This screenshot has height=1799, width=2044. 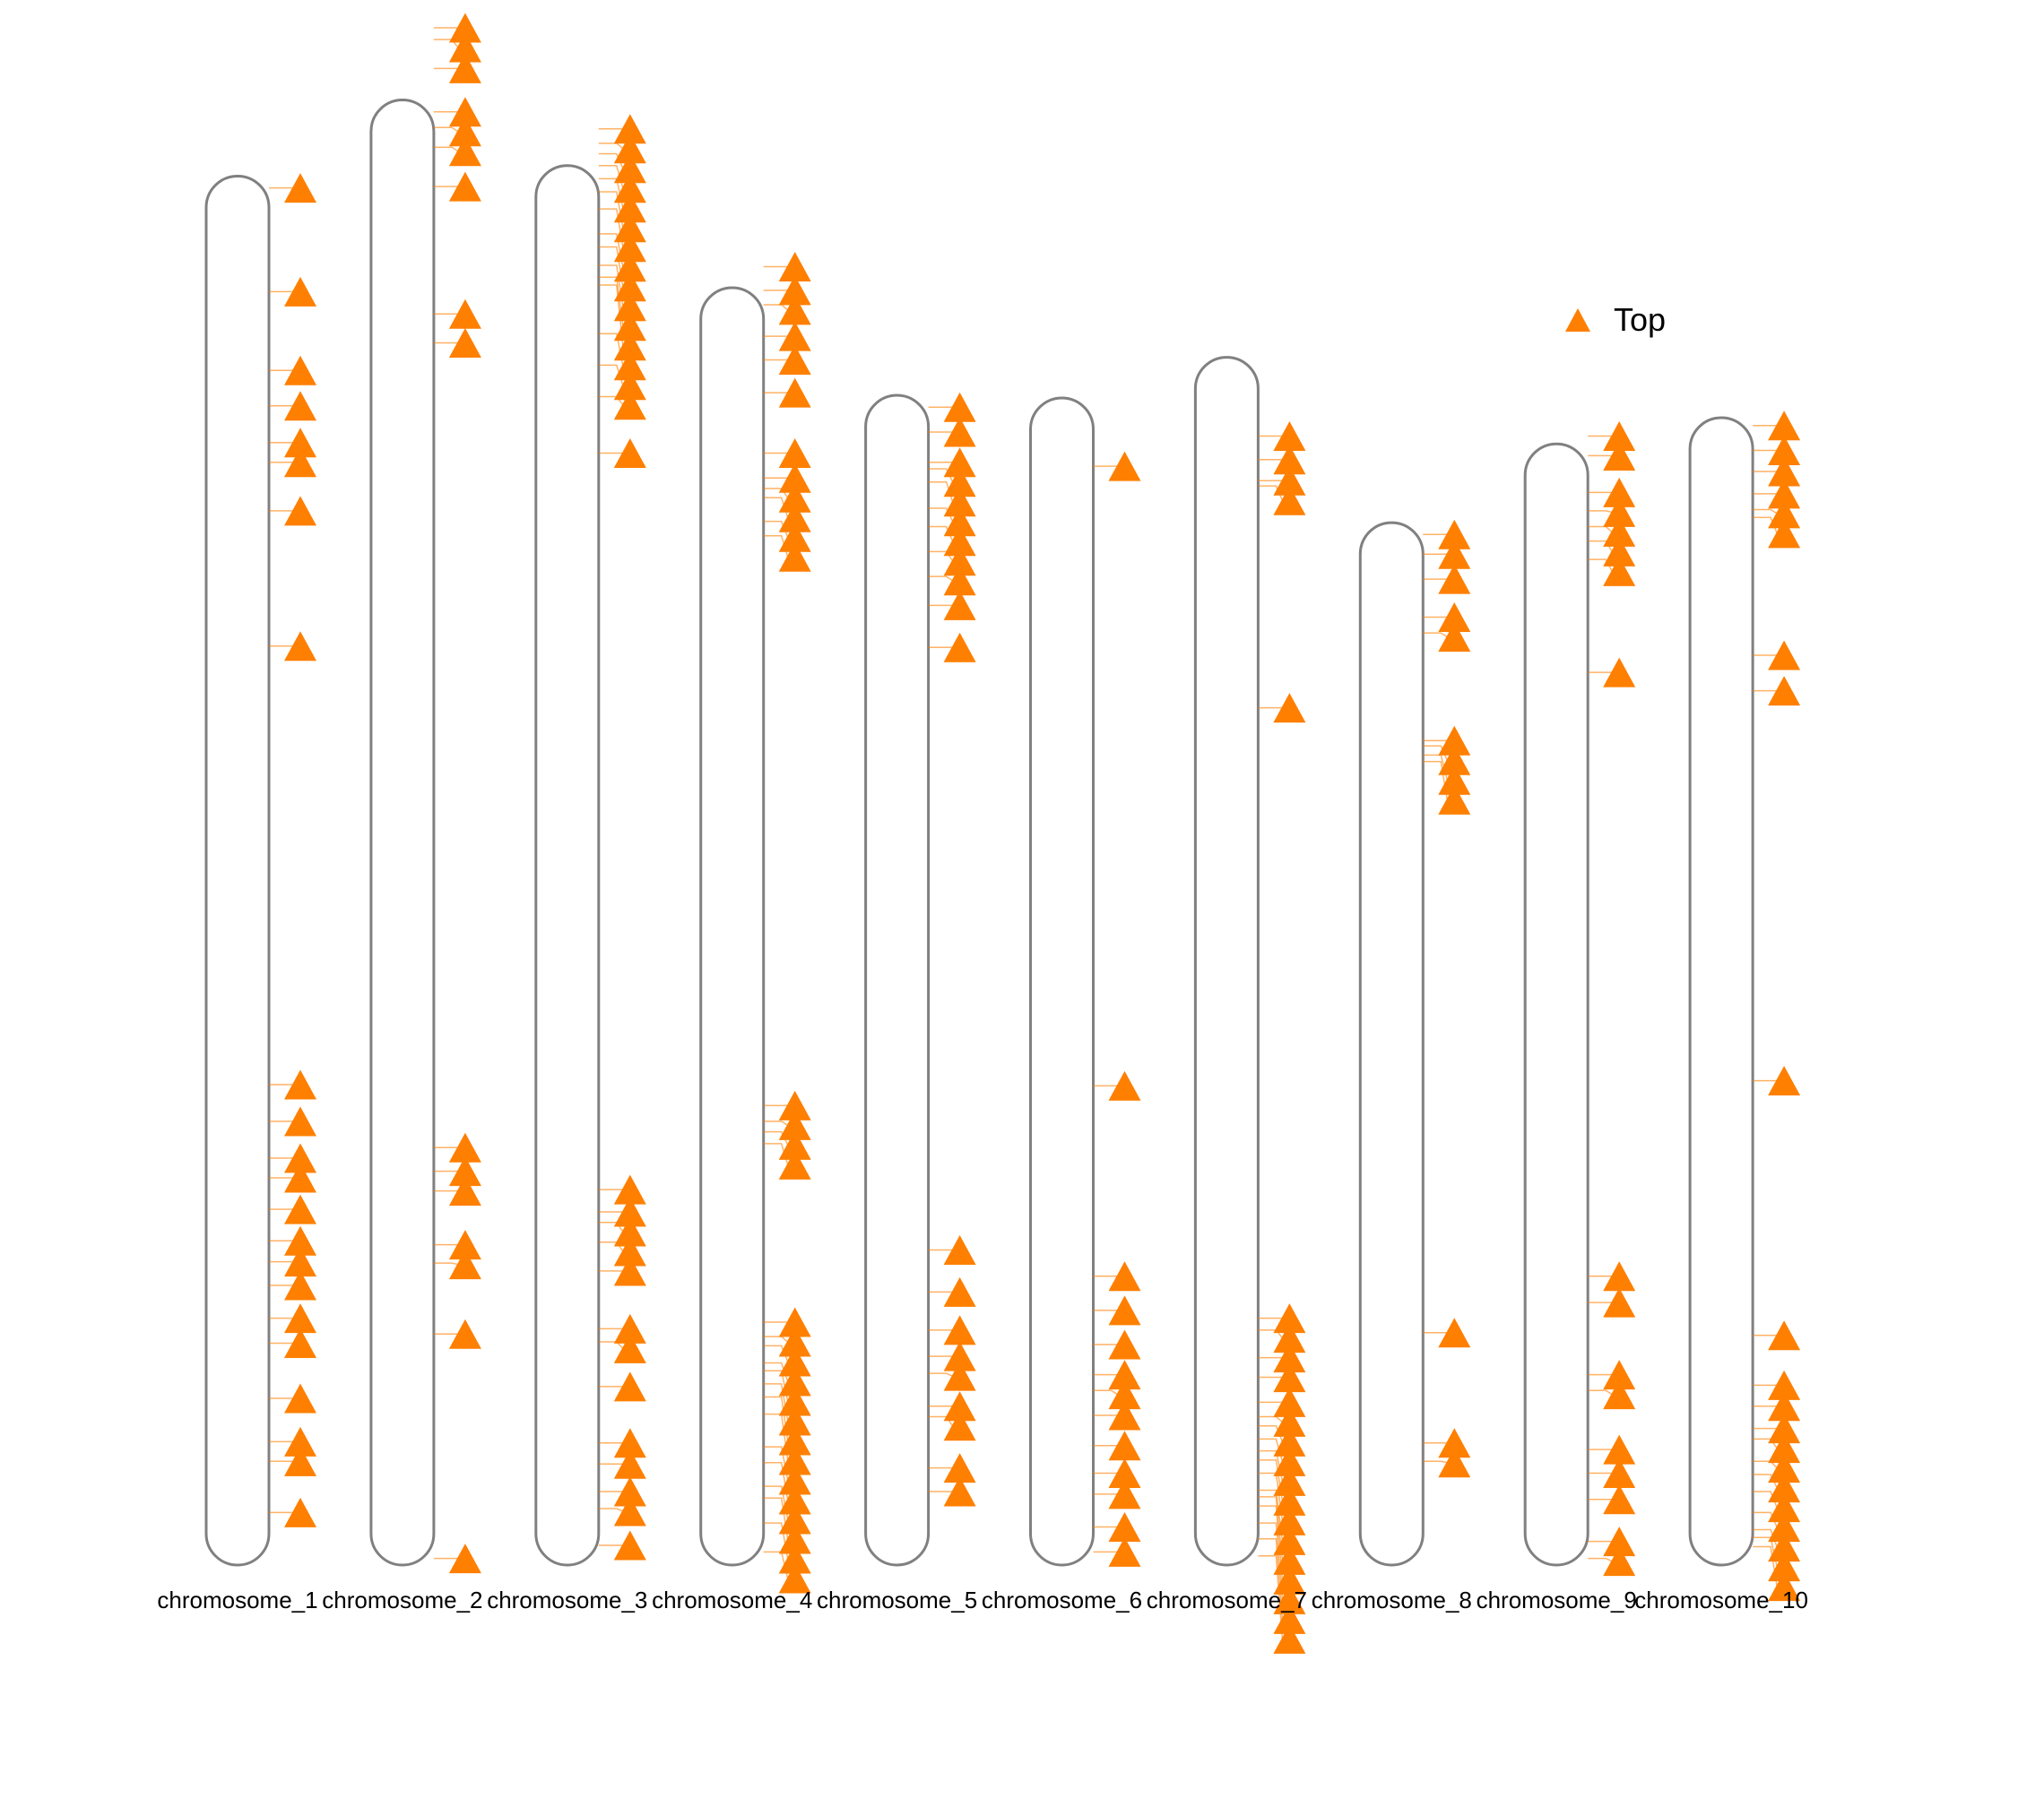 I want to click on chromosome-label: chromosome_3, so click(x=567, y=1600).